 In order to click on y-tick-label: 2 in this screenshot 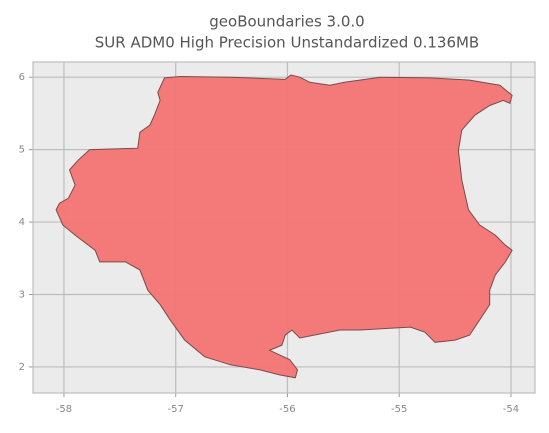, I will do `click(22, 367)`.